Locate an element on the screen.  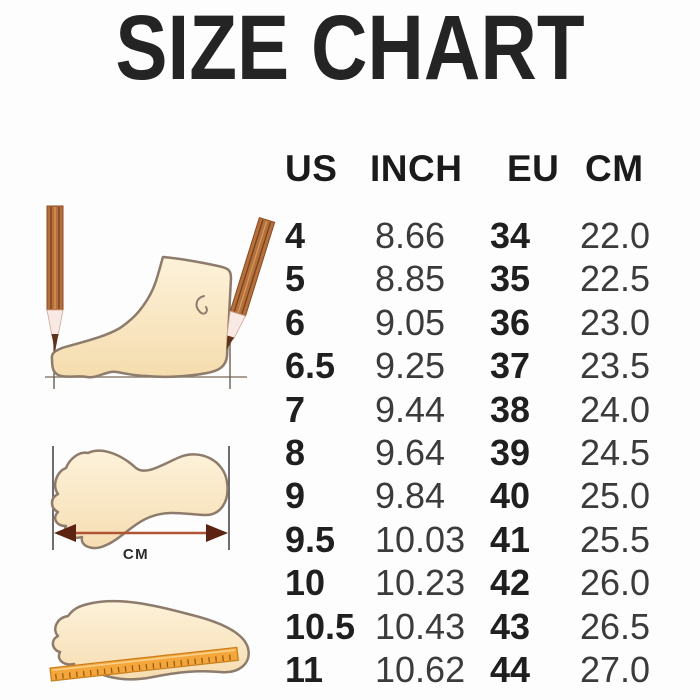
table-cell: 10 is located at coordinates (305, 583).